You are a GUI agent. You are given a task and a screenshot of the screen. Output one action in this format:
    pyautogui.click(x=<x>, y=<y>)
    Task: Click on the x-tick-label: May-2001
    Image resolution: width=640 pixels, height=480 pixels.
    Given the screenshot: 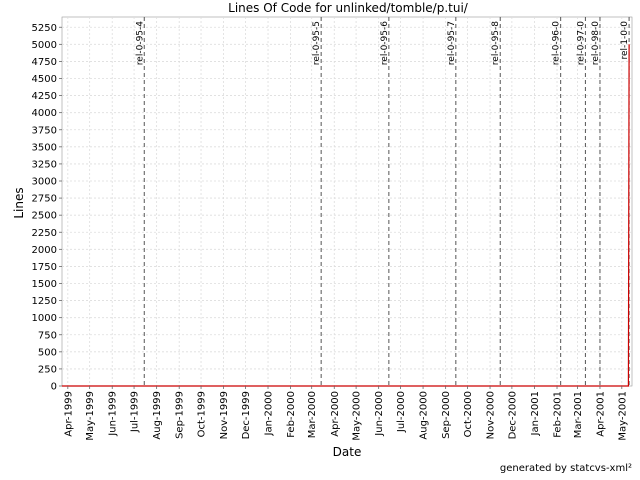 What is the action you would take?
    pyautogui.click(x=622, y=416)
    